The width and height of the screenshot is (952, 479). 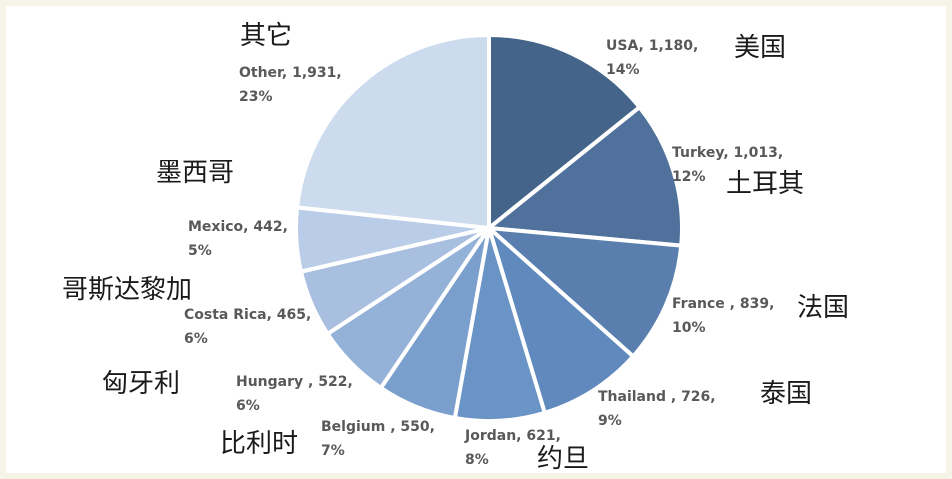 I want to click on zh-label-hungary: 匈牙利, so click(x=141, y=384).